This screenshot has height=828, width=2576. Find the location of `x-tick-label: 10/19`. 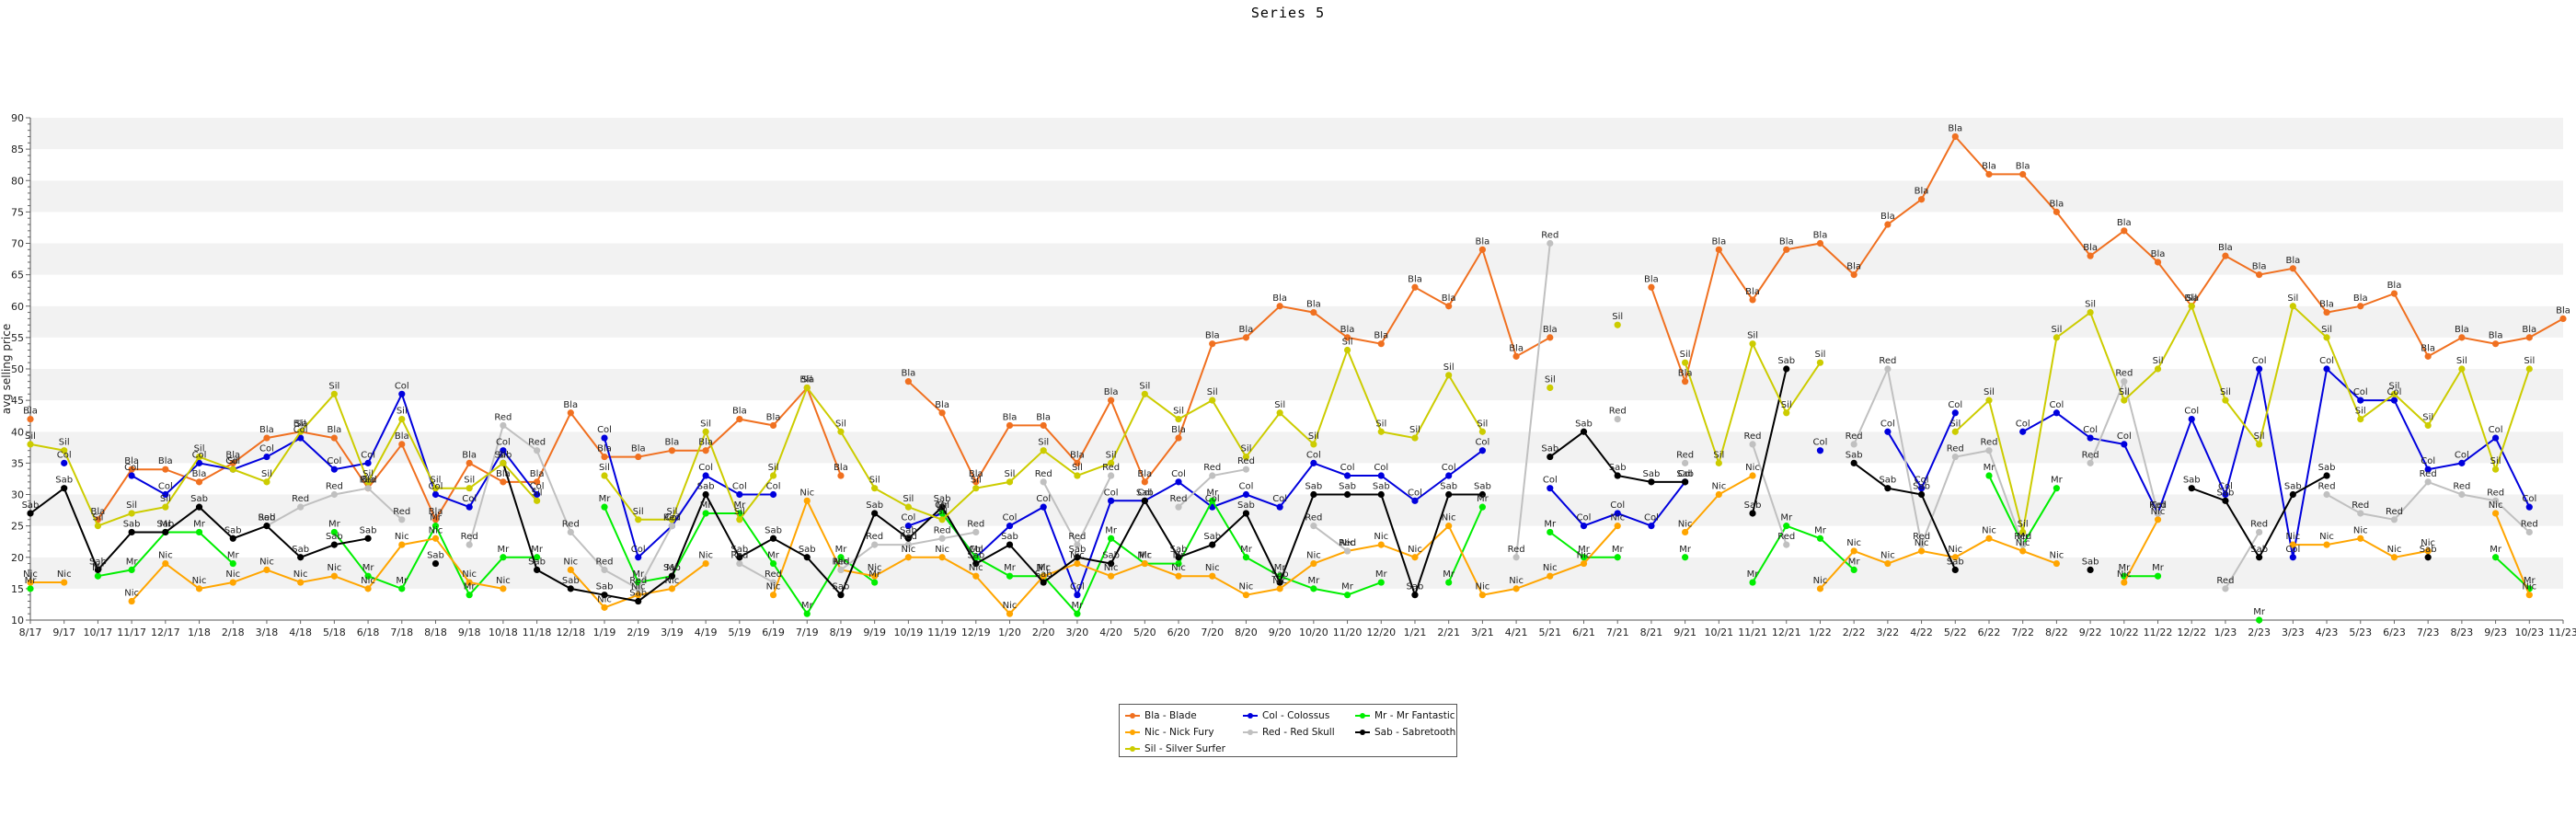

x-tick-label: 10/19 is located at coordinates (909, 632).